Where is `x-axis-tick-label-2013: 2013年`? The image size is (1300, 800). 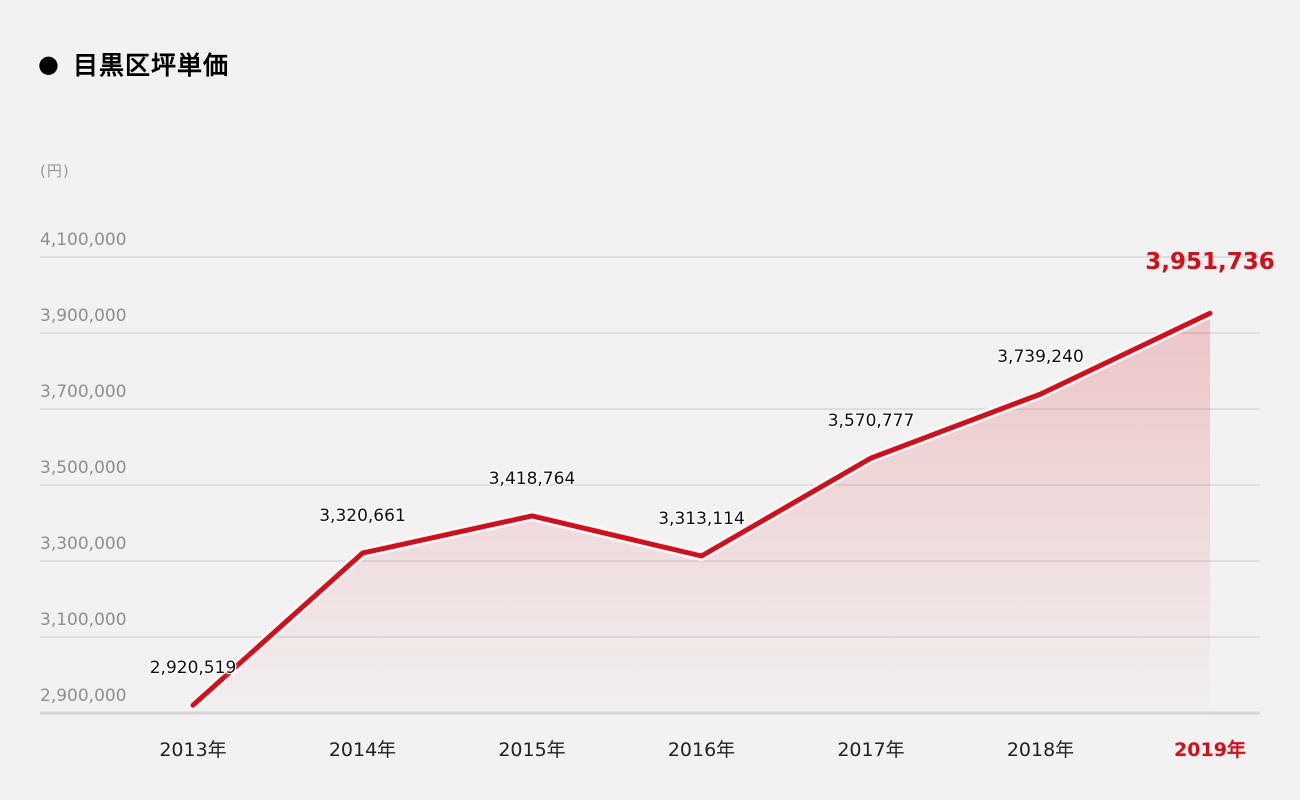
x-axis-tick-label-2013: 2013年 is located at coordinates (193, 750).